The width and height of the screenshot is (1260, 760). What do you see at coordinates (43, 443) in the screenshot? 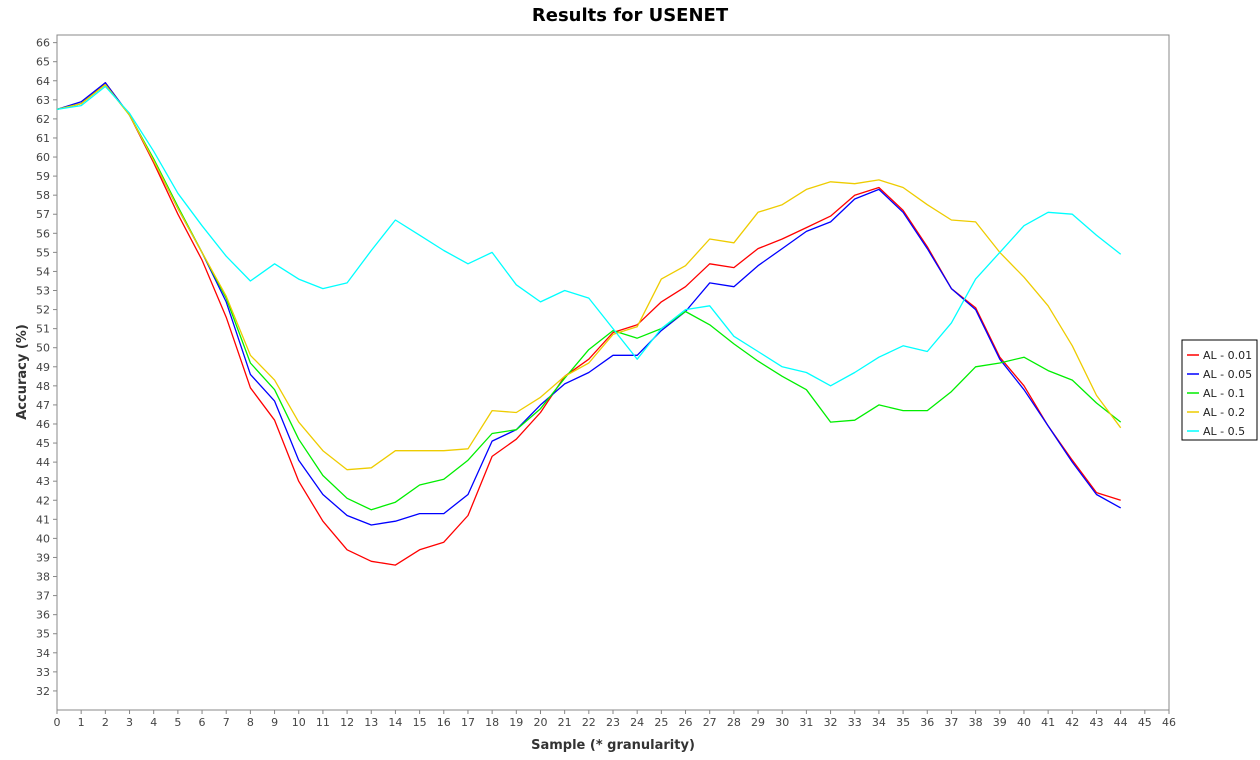
I see `y-tick-label: 45` at bounding box center [43, 443].